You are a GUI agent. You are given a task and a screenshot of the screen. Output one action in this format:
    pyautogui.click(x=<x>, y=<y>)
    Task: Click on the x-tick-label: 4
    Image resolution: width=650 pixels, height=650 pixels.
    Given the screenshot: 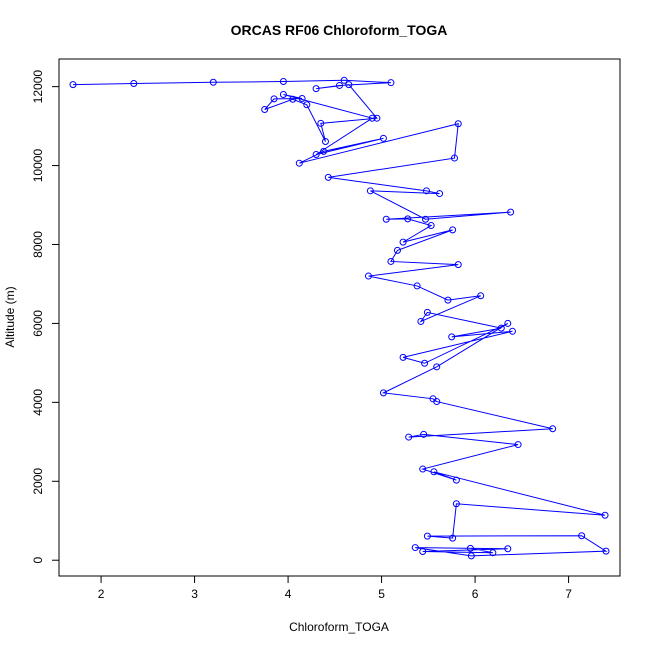 What is the action you would take?
    pyautogui.click(x=288, y=594)
    